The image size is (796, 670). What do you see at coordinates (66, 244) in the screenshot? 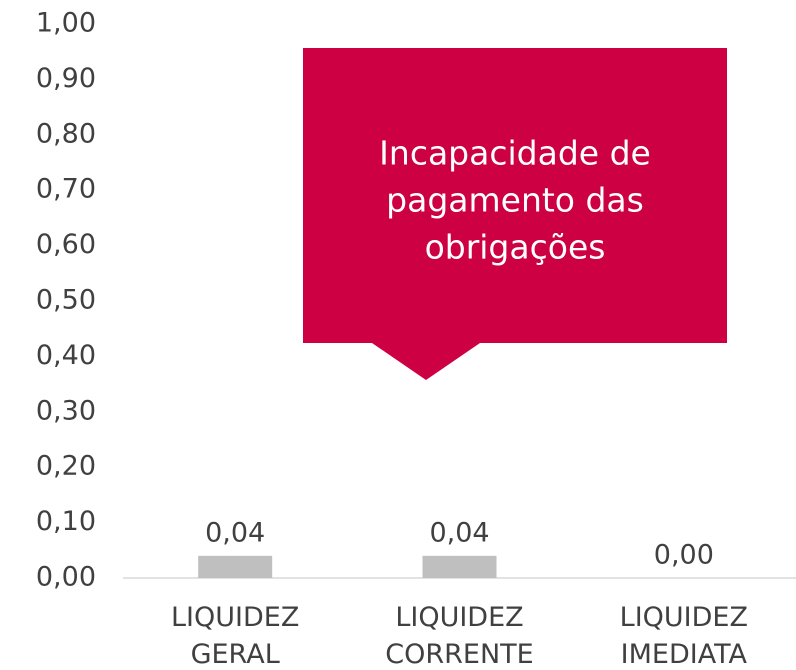
I see `y-tick-label: 0,60` at bounding box center [66, 244].